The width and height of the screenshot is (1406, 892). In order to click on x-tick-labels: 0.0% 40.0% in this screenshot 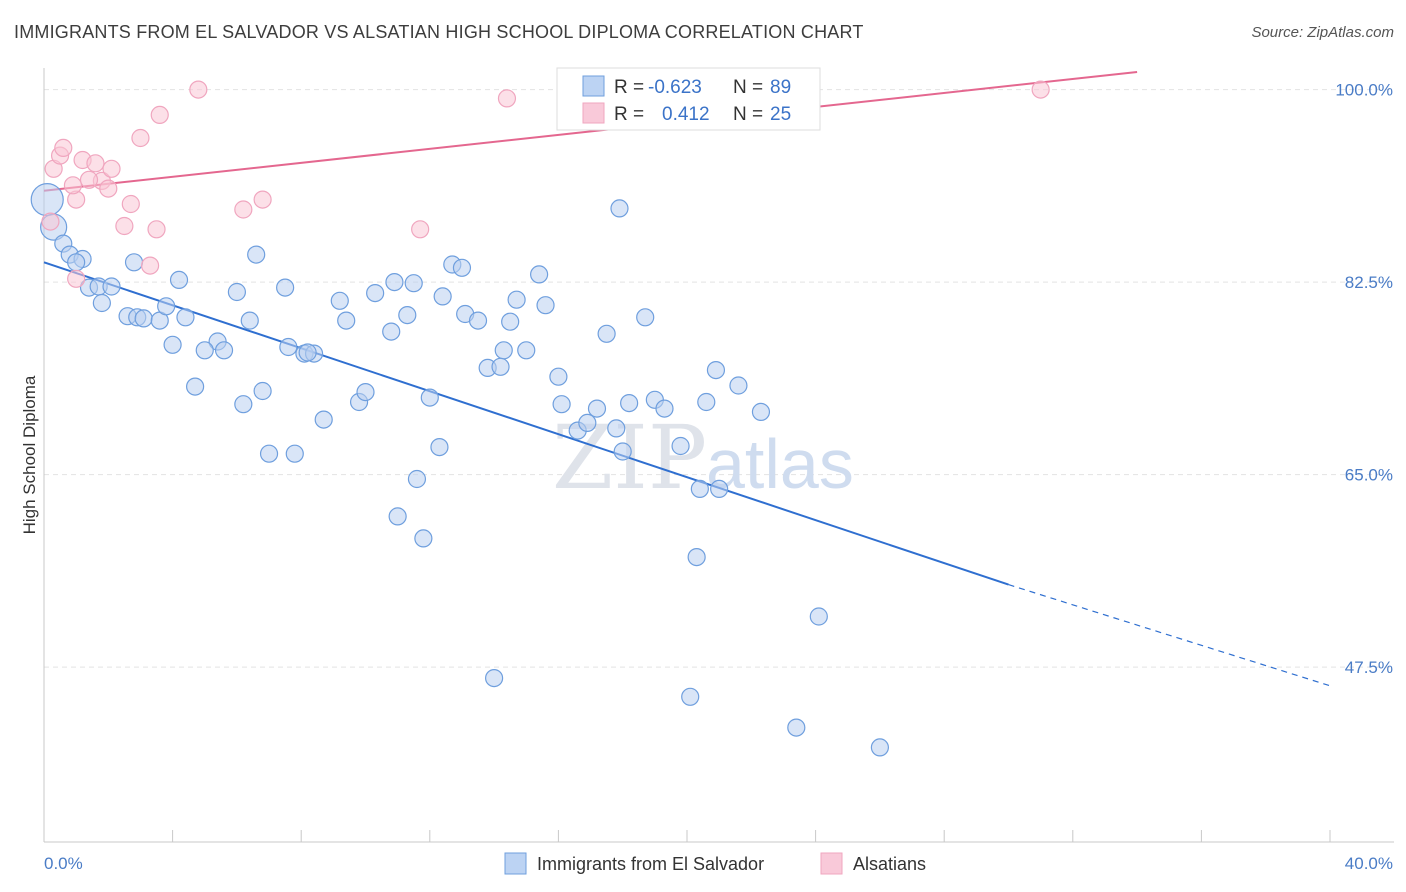, I will do `click(718, 863)`.